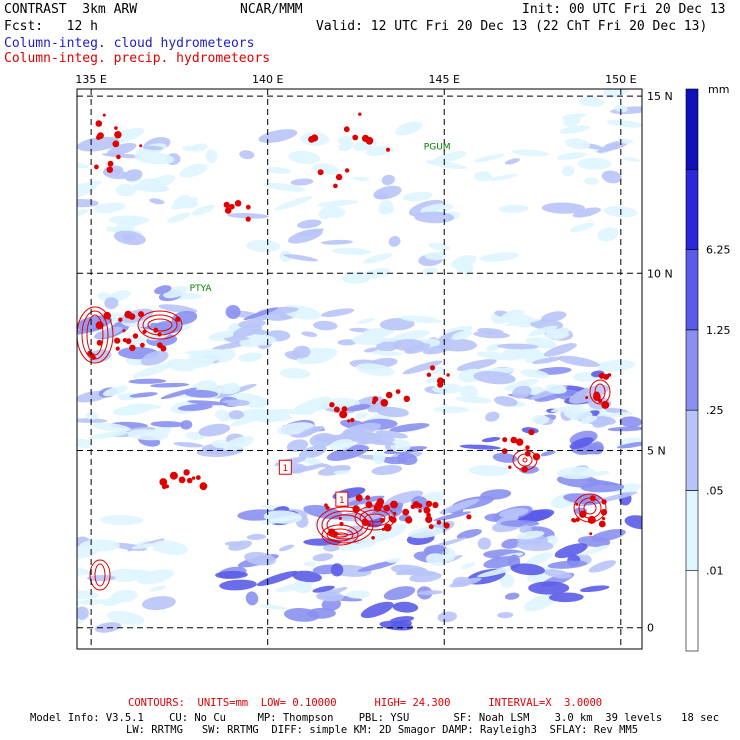 The image size is (740, 740). What do you see at coordinates (656, 451) in the screenshot?
I see `lat-tick-label: 5 N` at bounding box center [656, 451].